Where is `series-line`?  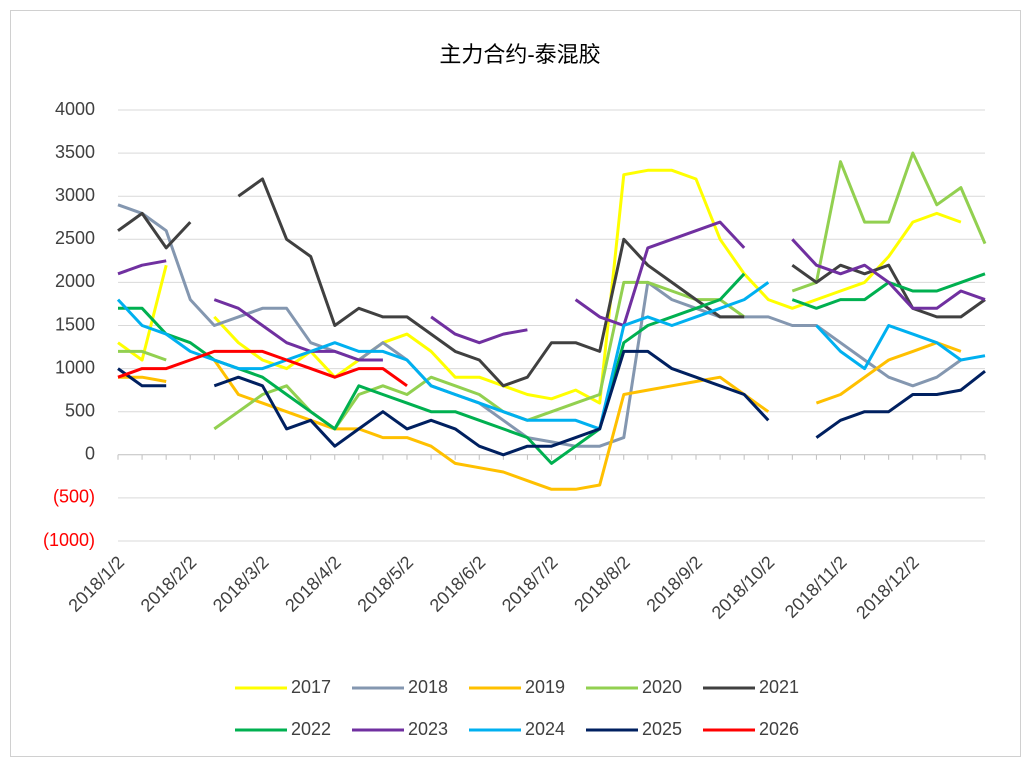 series-line is located at coordinates (262, 368).